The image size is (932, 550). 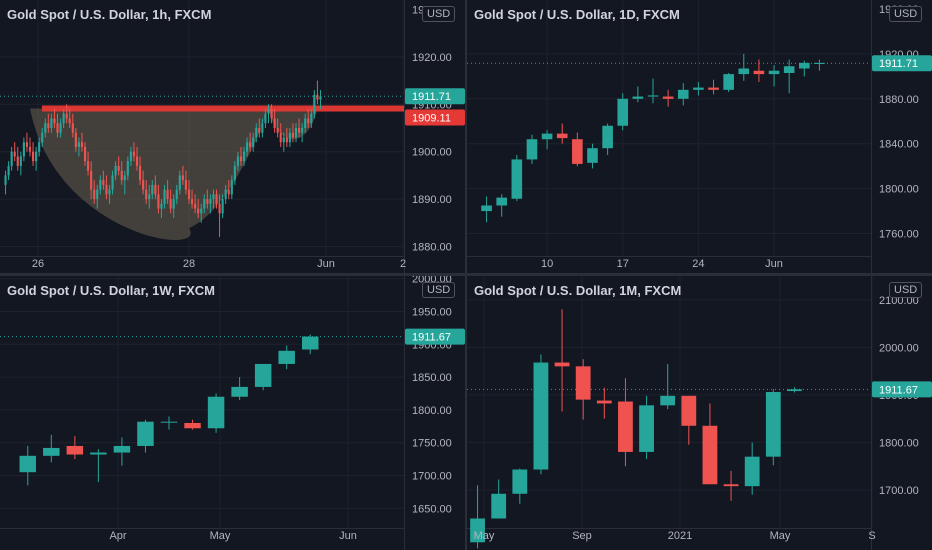 What do you see at coordinates (223, 108) in the screenshot?
I see `resistance-line` at bounding box center [223, 108].